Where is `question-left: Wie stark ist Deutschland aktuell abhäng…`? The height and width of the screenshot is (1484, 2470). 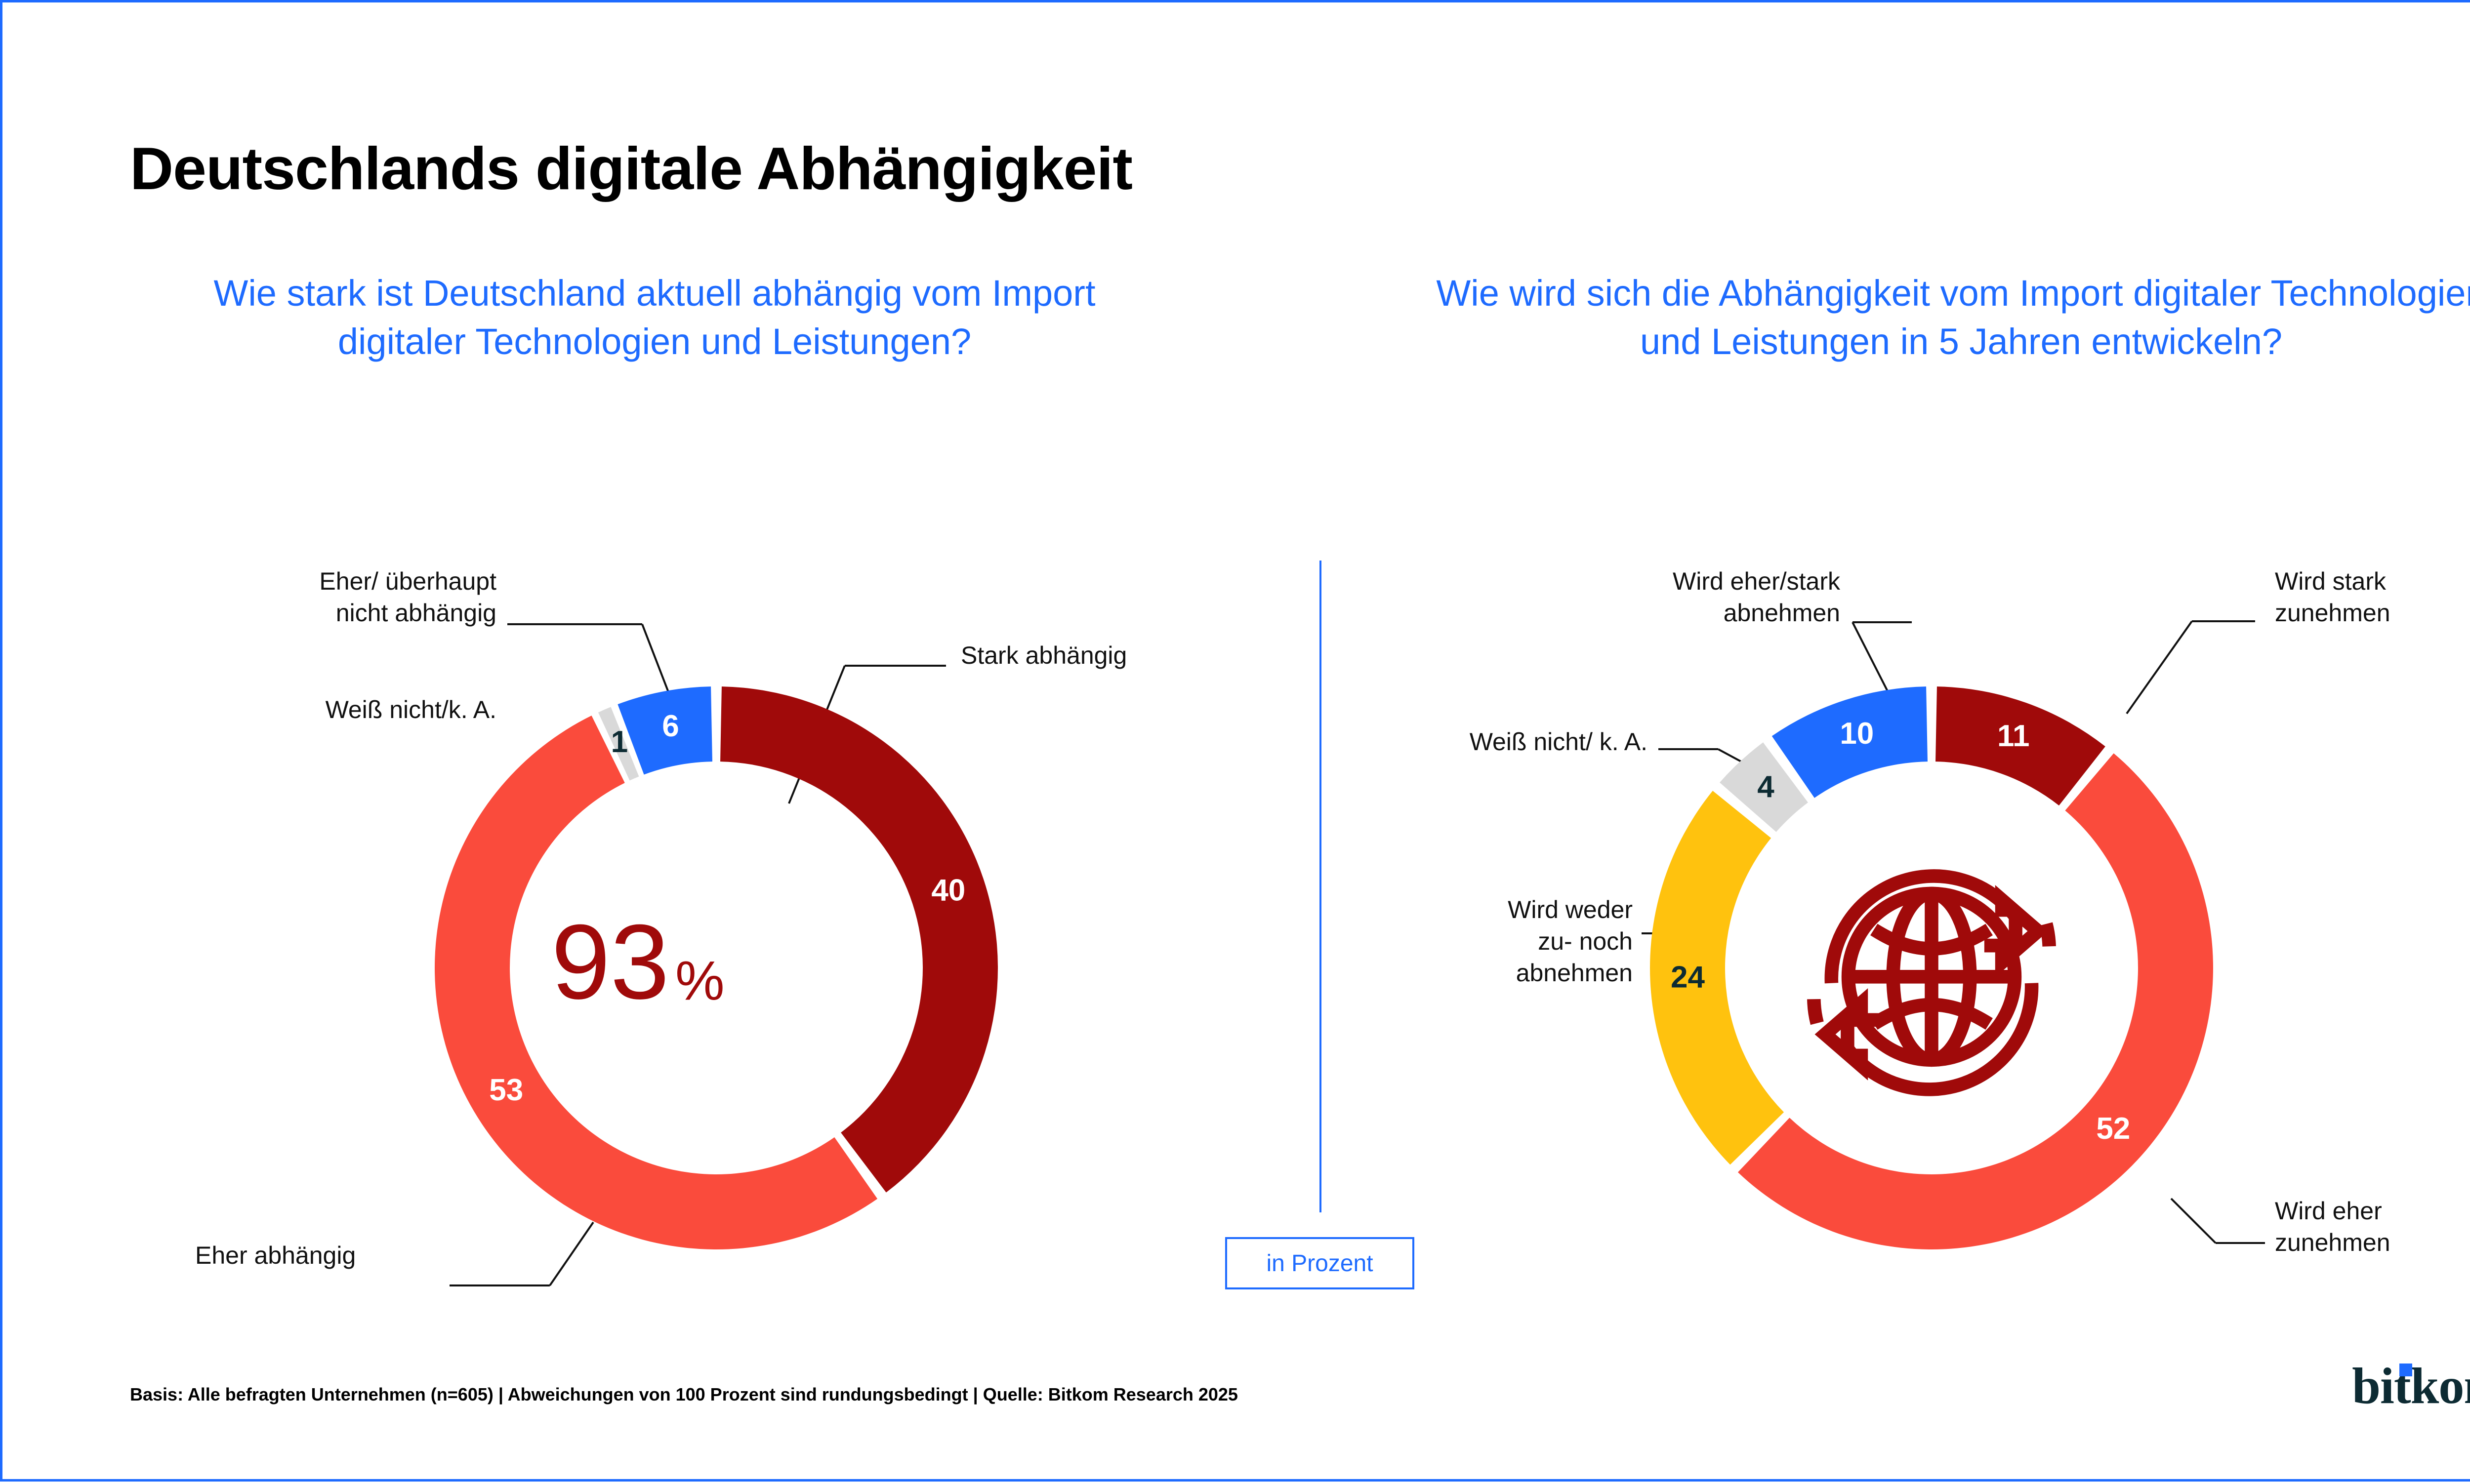
question-left: Wie stark ist Deutschland aktuell abhäng… is located at coordinates (654, 317).